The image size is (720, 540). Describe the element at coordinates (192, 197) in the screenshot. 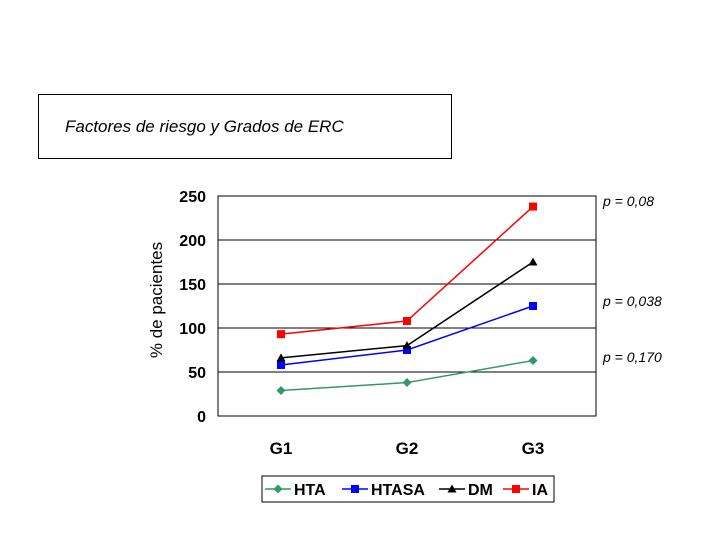

I see `y-tick-label: 250` at that location.